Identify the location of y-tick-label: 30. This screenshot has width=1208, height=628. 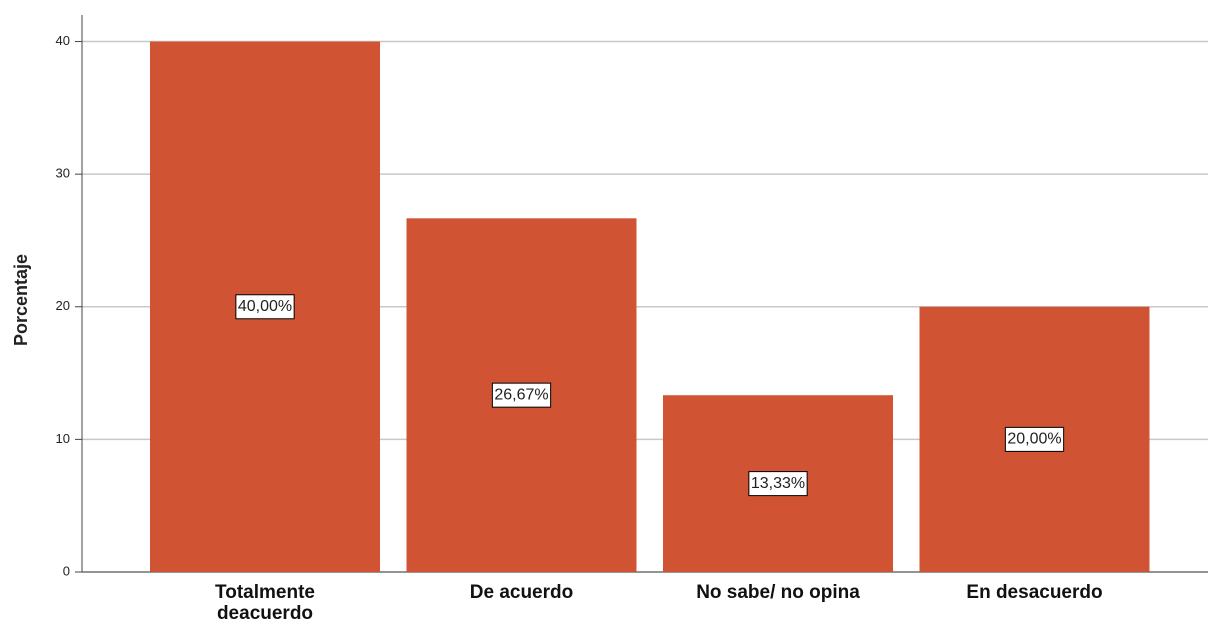
(63, 173).